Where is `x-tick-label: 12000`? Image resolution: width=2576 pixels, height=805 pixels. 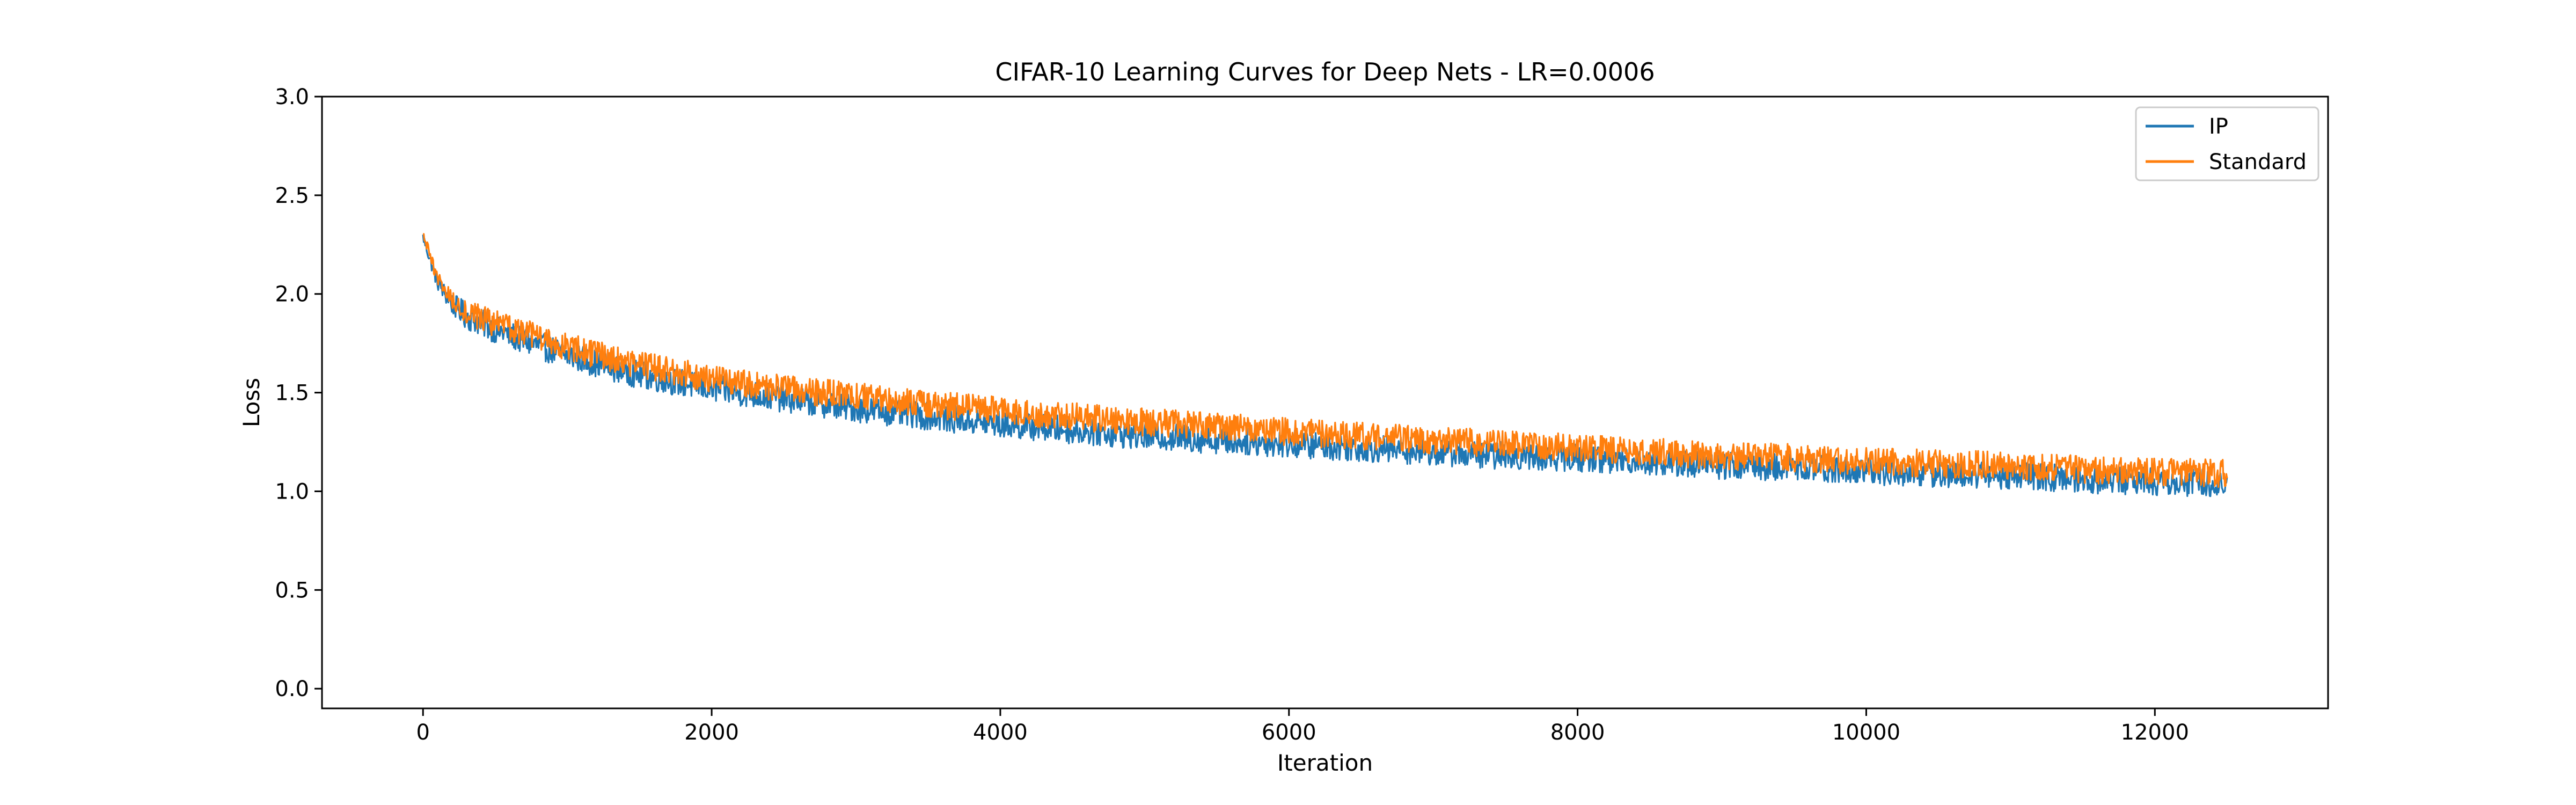 x-tick-label: 12000 is located at coordinates (2155, 732).